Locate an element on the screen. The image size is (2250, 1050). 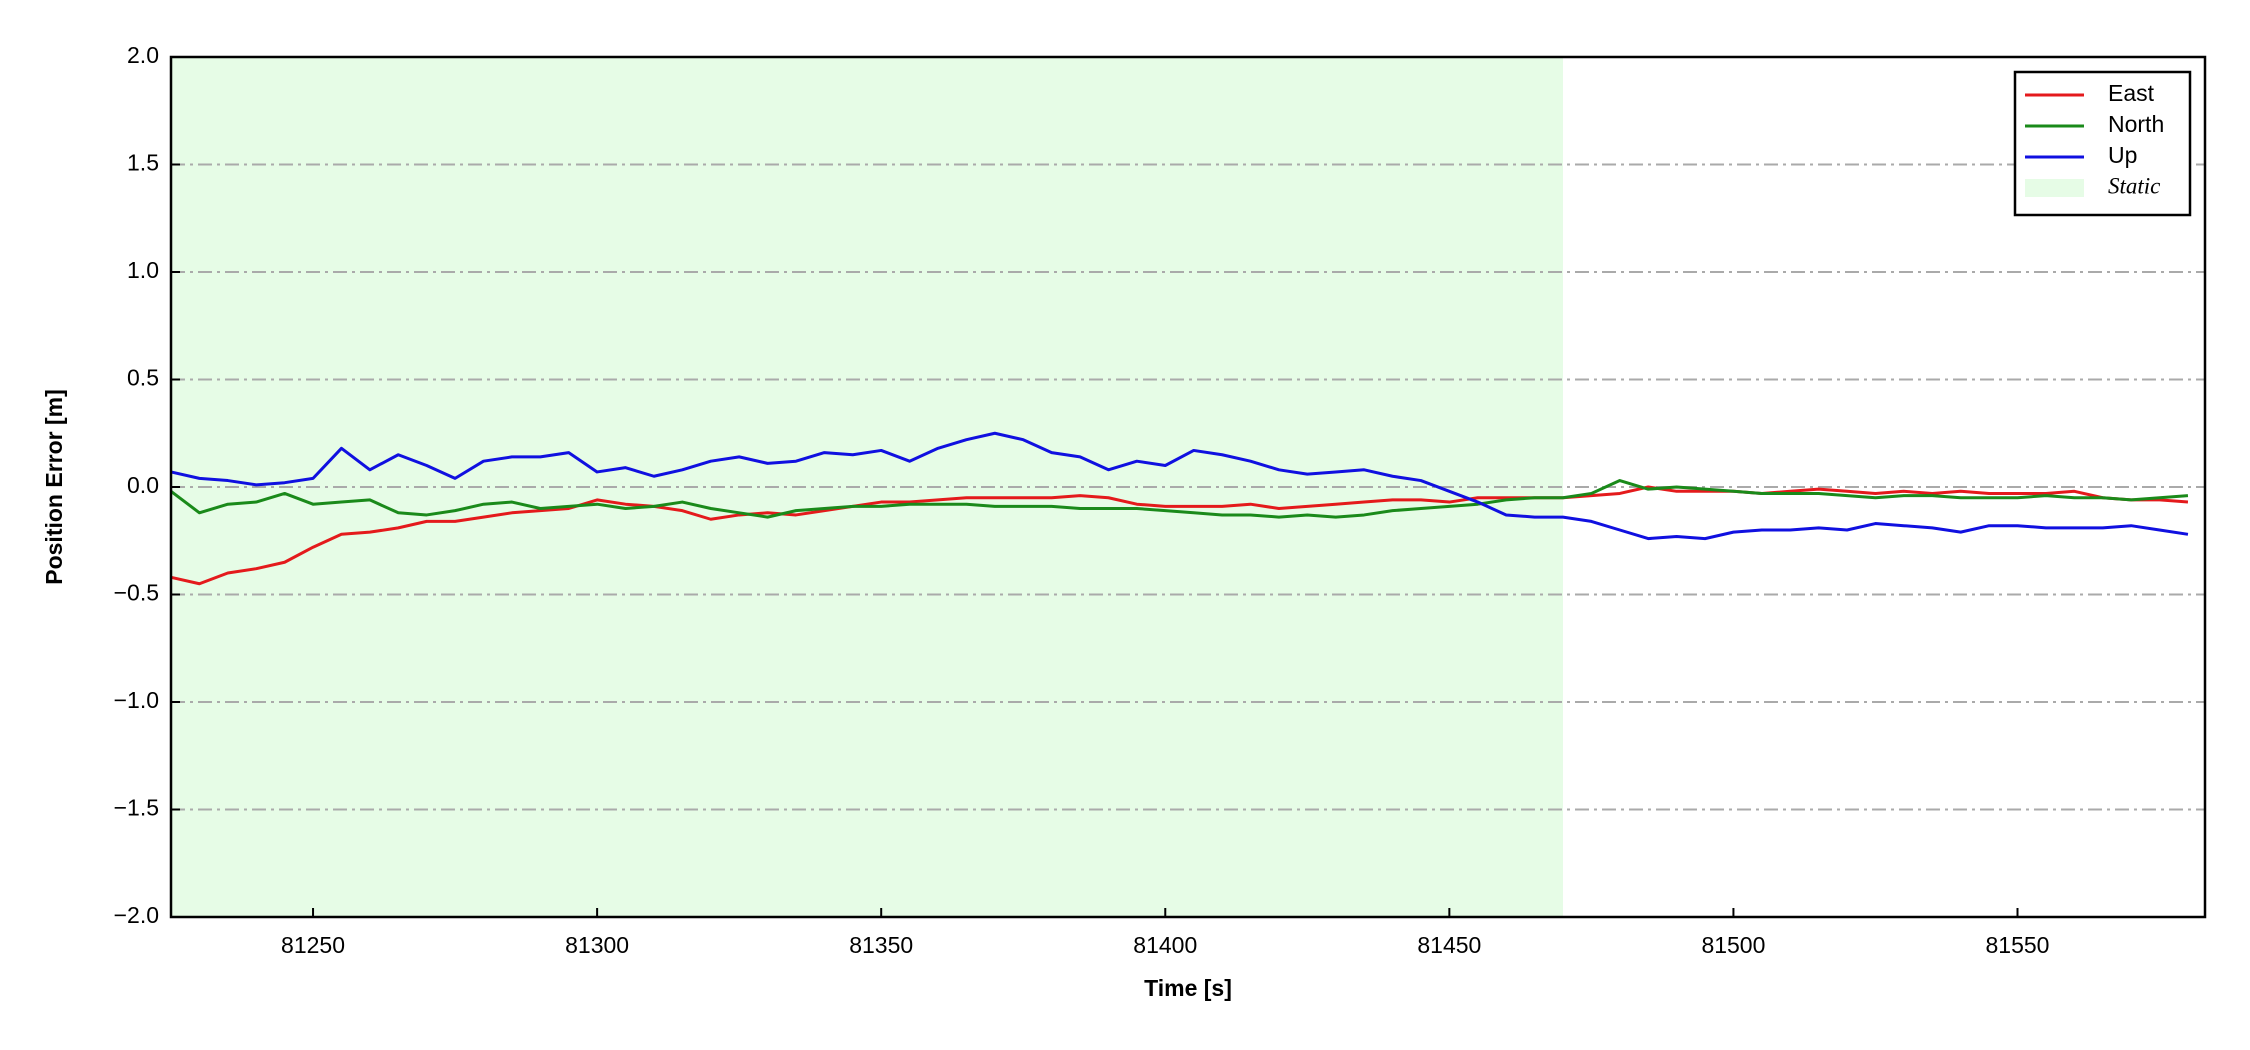
legend-label: North is located at coordinates (2136, 124).